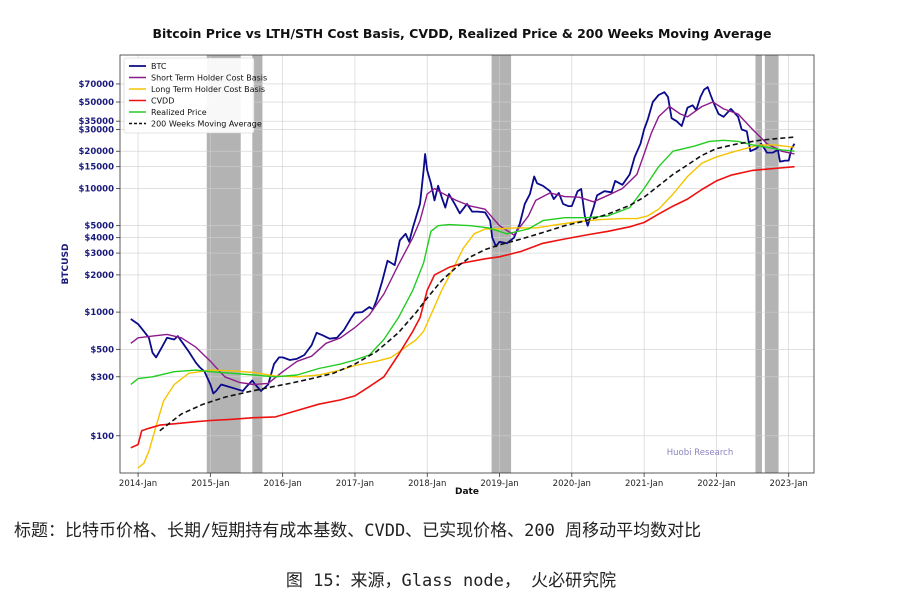 Image resolution: width=902 pixels, height=601 pixels. I want to click on legend-label-2: Long Term Holder Cost Basis, so click(208, 89).